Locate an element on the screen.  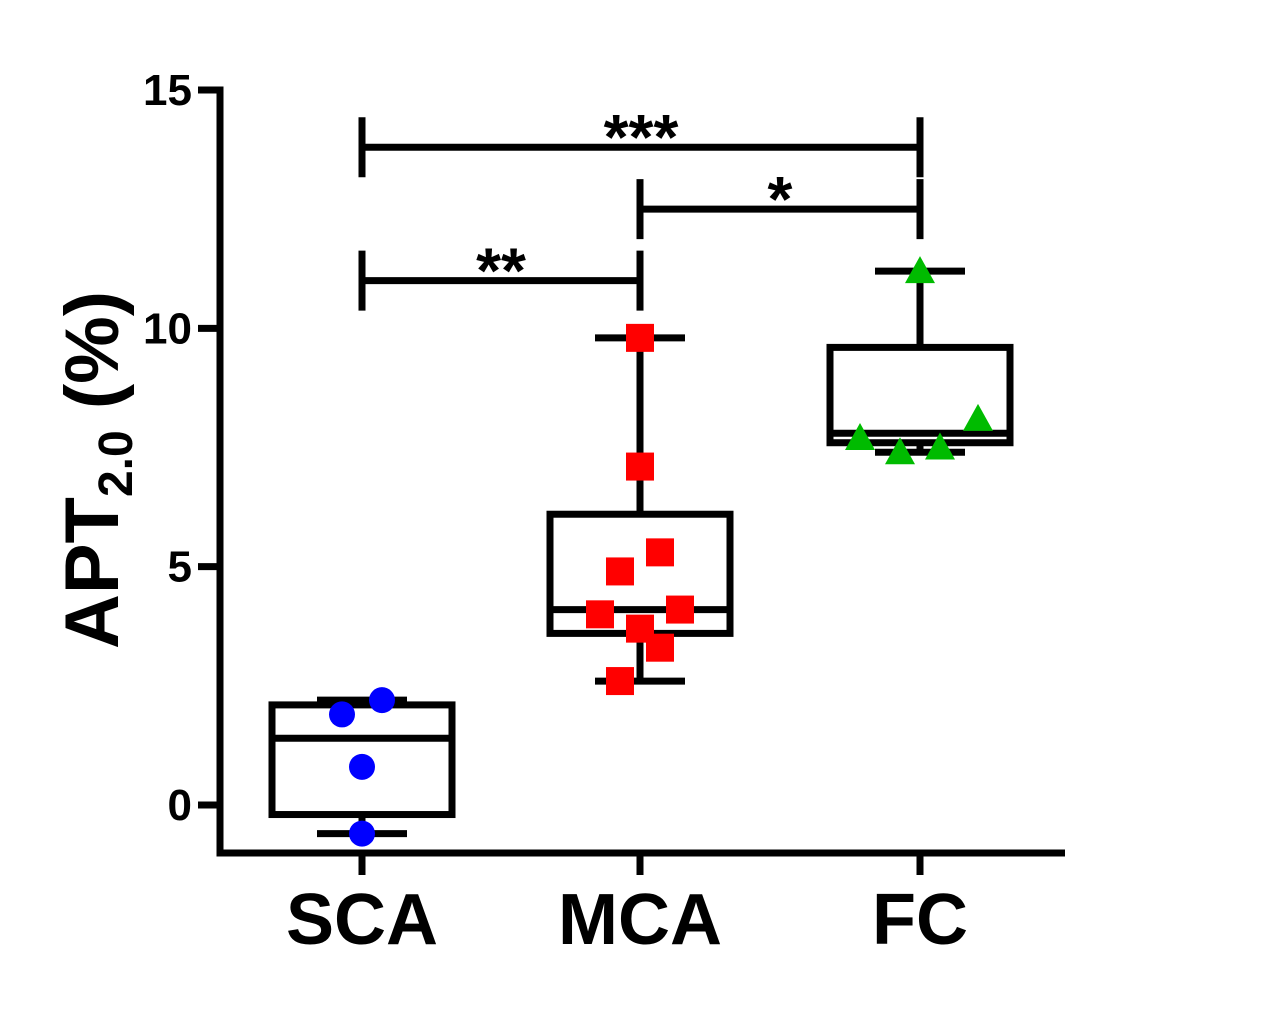
y-tick-label: 0 is located at coordinates (180, 805).